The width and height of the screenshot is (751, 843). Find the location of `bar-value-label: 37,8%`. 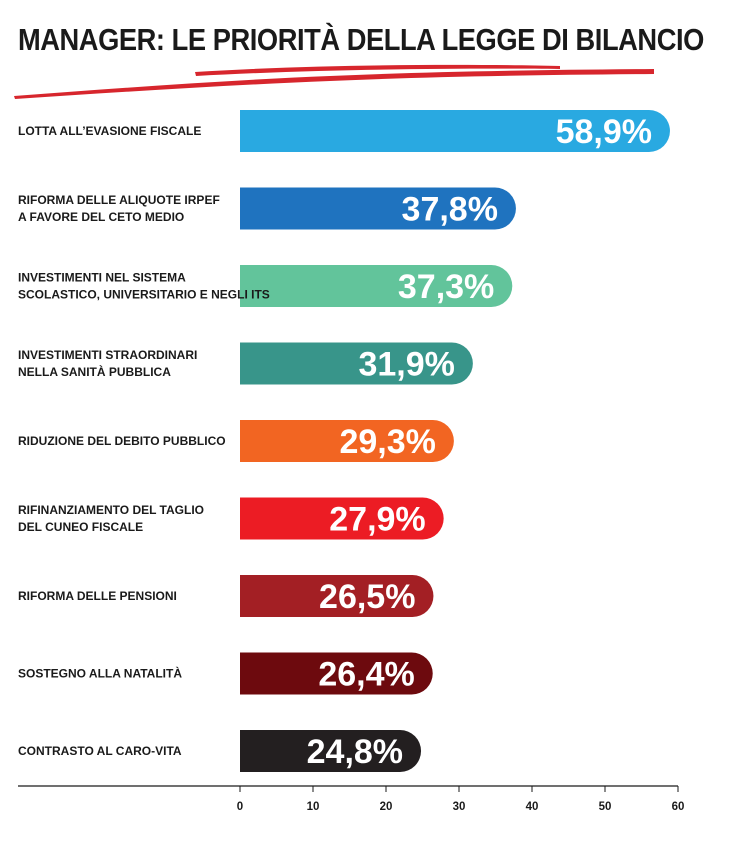

bar-value-label: 37,8% is located at coordinates (450, 210).